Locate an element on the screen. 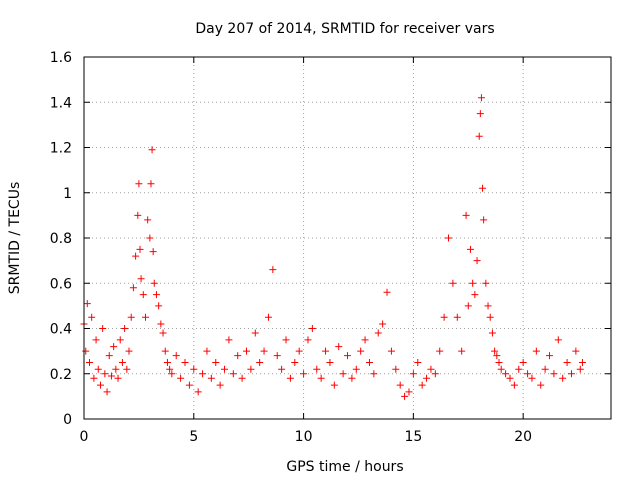 Image resolution: width=640 pixels, height=480 pixels. y-tick-label: 0 is located at coordinates (67, 420).